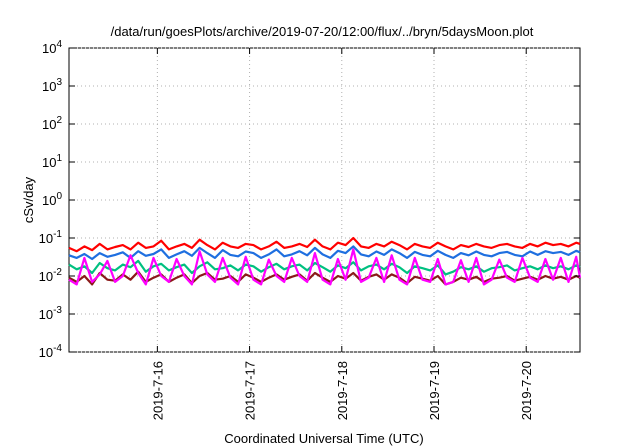 This screenshot has height=448, width=640. Describe the element at coordinates (51, 237) in the screenshot. I see `y-tick-label: 10⁻¹` at that location.